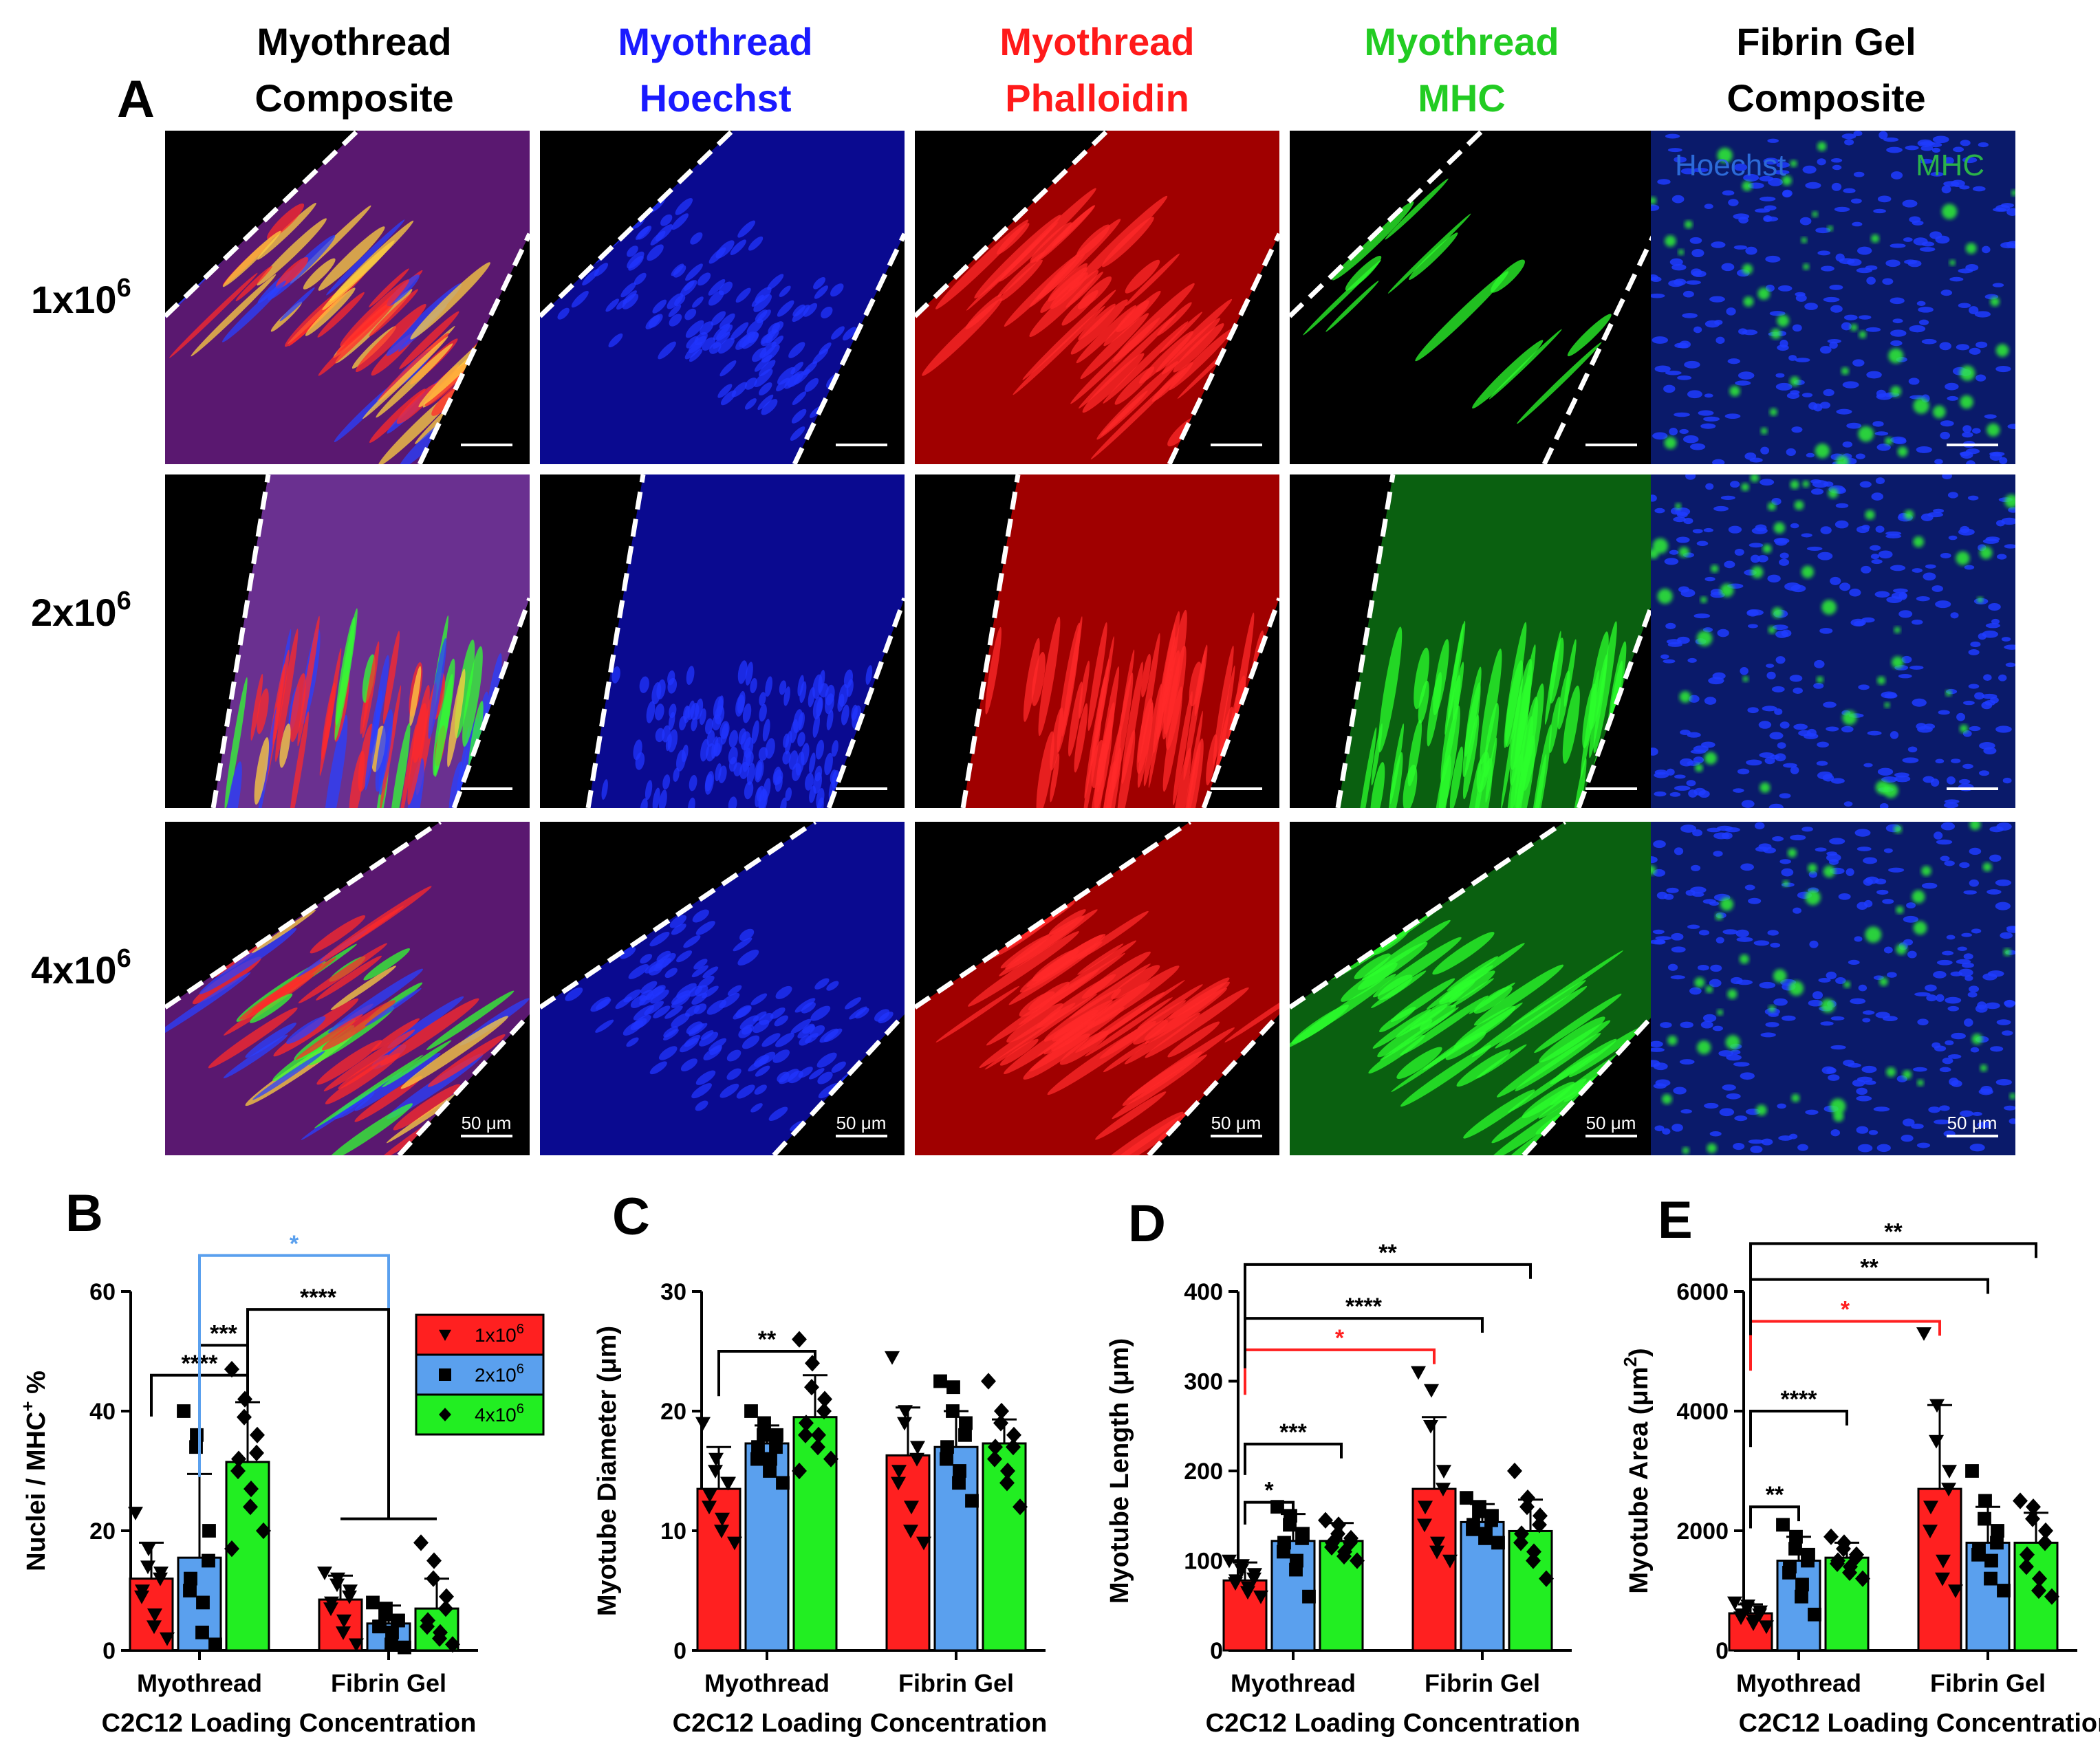 The image size is (2100, 1746). What do you see at coordinates (1203, 1472) in the screenshot?
I see `y-tick-label: 200` at bounding box center [1203, 1472].